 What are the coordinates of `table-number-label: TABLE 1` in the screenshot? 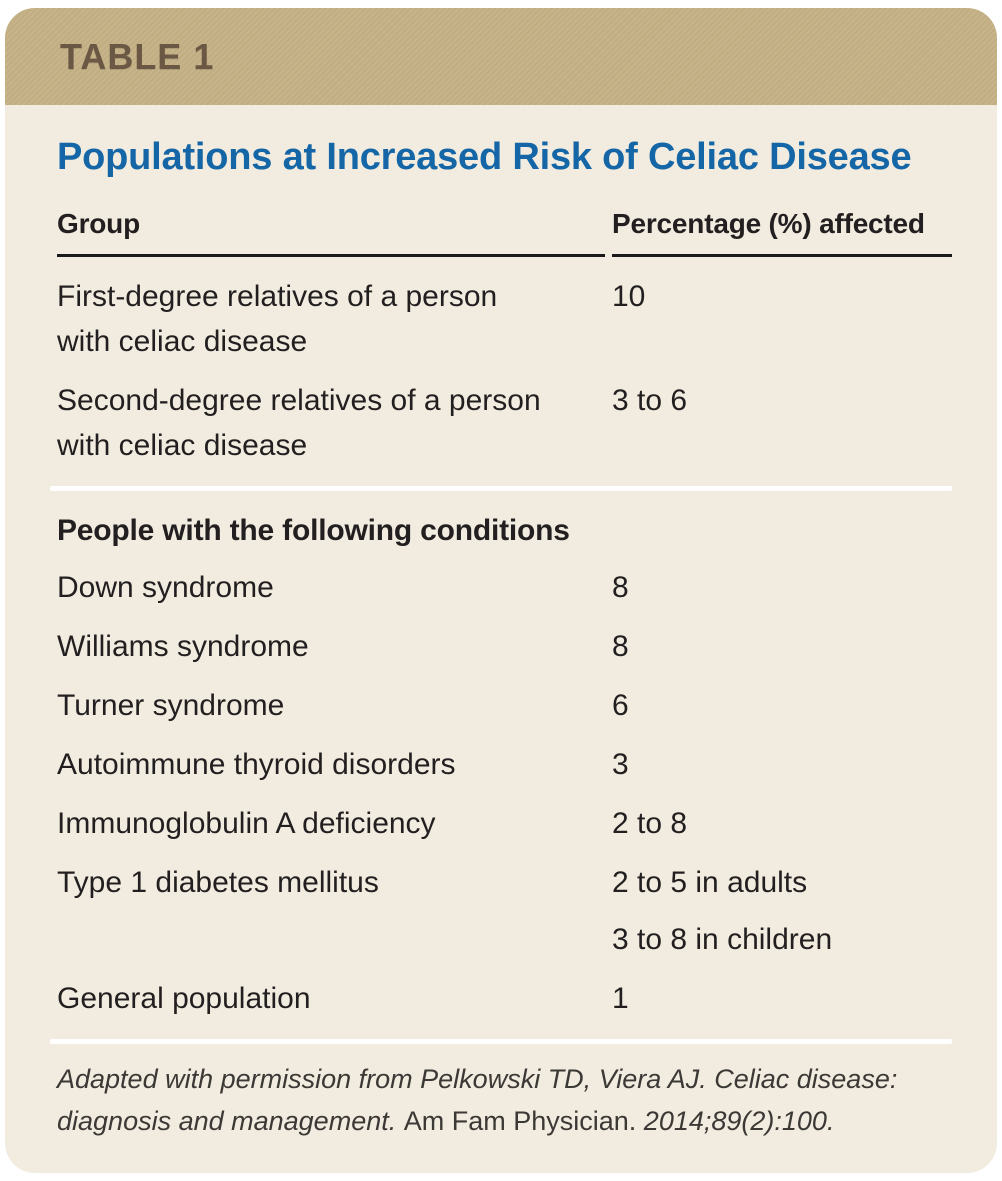 It's located at (137, 56).